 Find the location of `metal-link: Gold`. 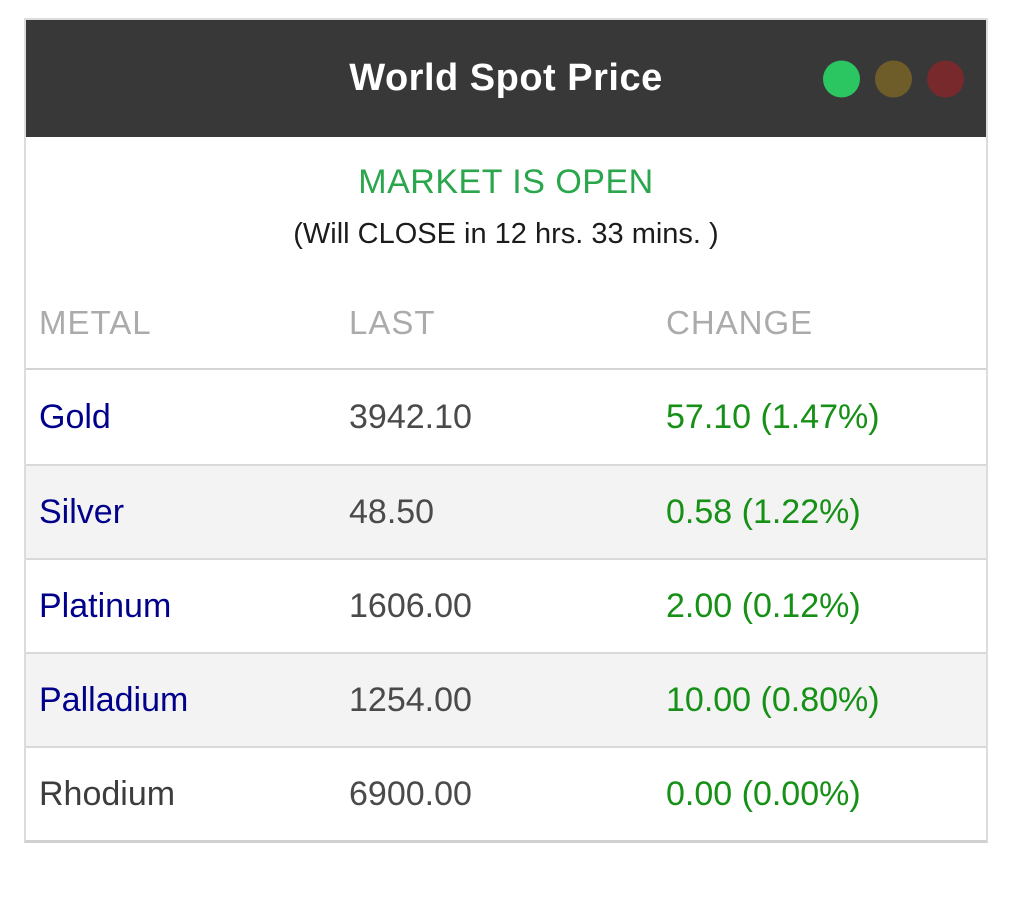

metal-link: Gold is located at coordinates (75, 416).